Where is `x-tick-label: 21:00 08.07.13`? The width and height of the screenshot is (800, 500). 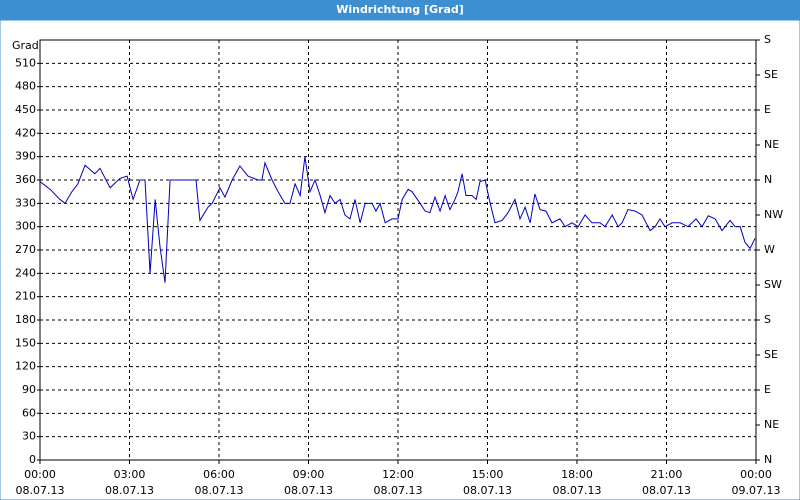
x-tick-label: 21:00 08.07.13 is located at coordinates (666, 482).